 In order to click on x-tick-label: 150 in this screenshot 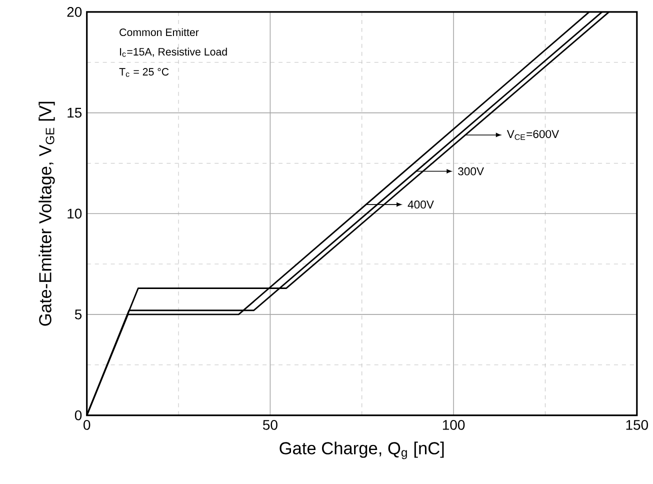, I will do `click(637, 425)`.